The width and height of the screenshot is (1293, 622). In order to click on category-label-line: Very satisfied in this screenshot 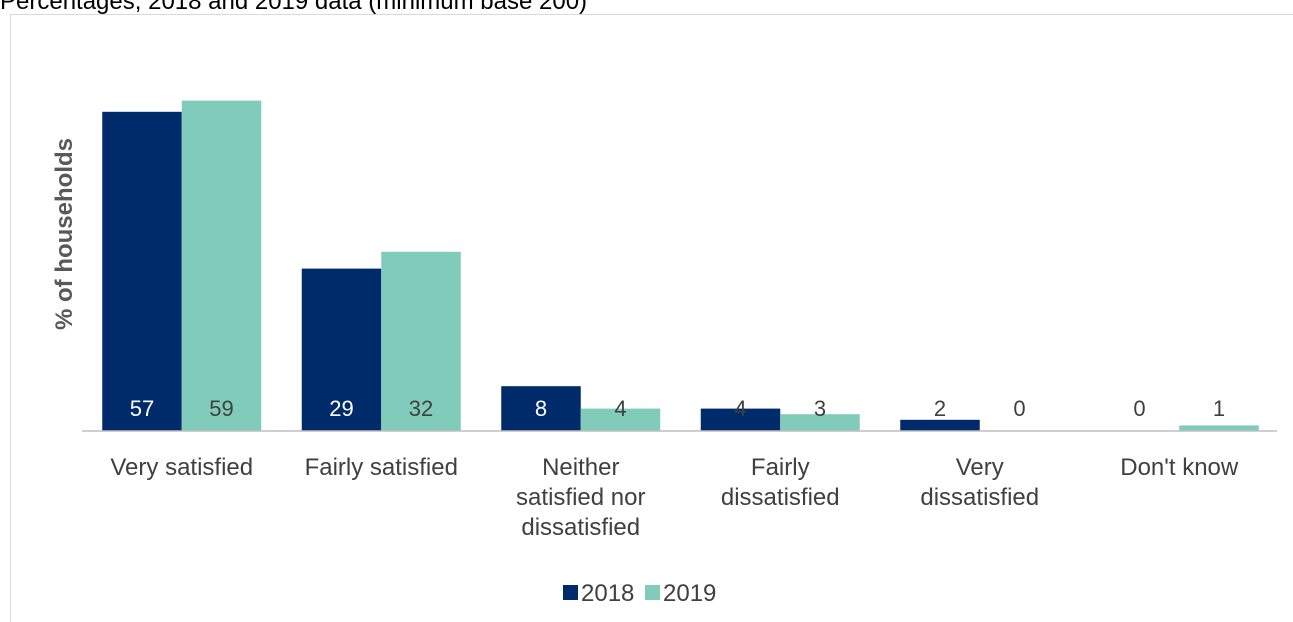, I will do `click(181, 467)`.